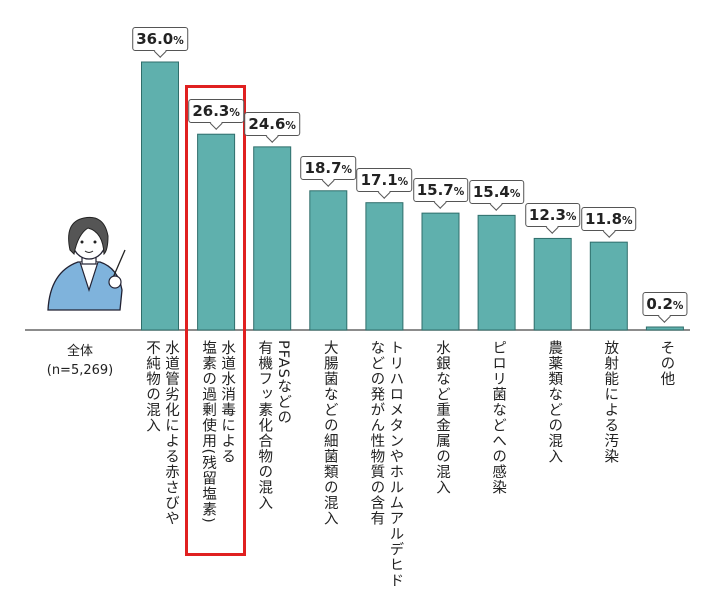 Image resolution: width=720 pixels, height=614 pixels. I want to click on category-label: 大腸菌などの細菌類の混入, so click(329, 433).